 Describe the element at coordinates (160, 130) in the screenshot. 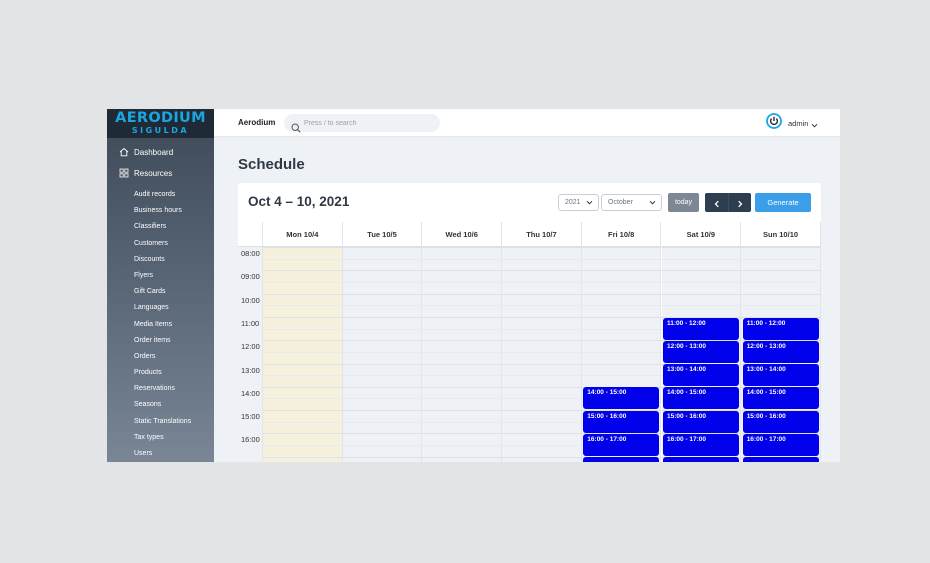

I see `logo-sub-text: SIGULDA` at that location.